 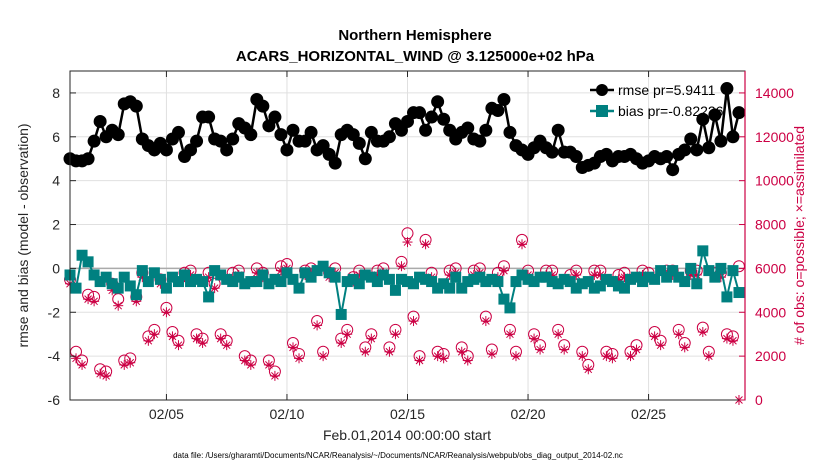 I want to click on chart-subtitle: ACARS_HORIZONTAL_WIND @ 3.125000e+02 hPa, so click(x=415, y=56).